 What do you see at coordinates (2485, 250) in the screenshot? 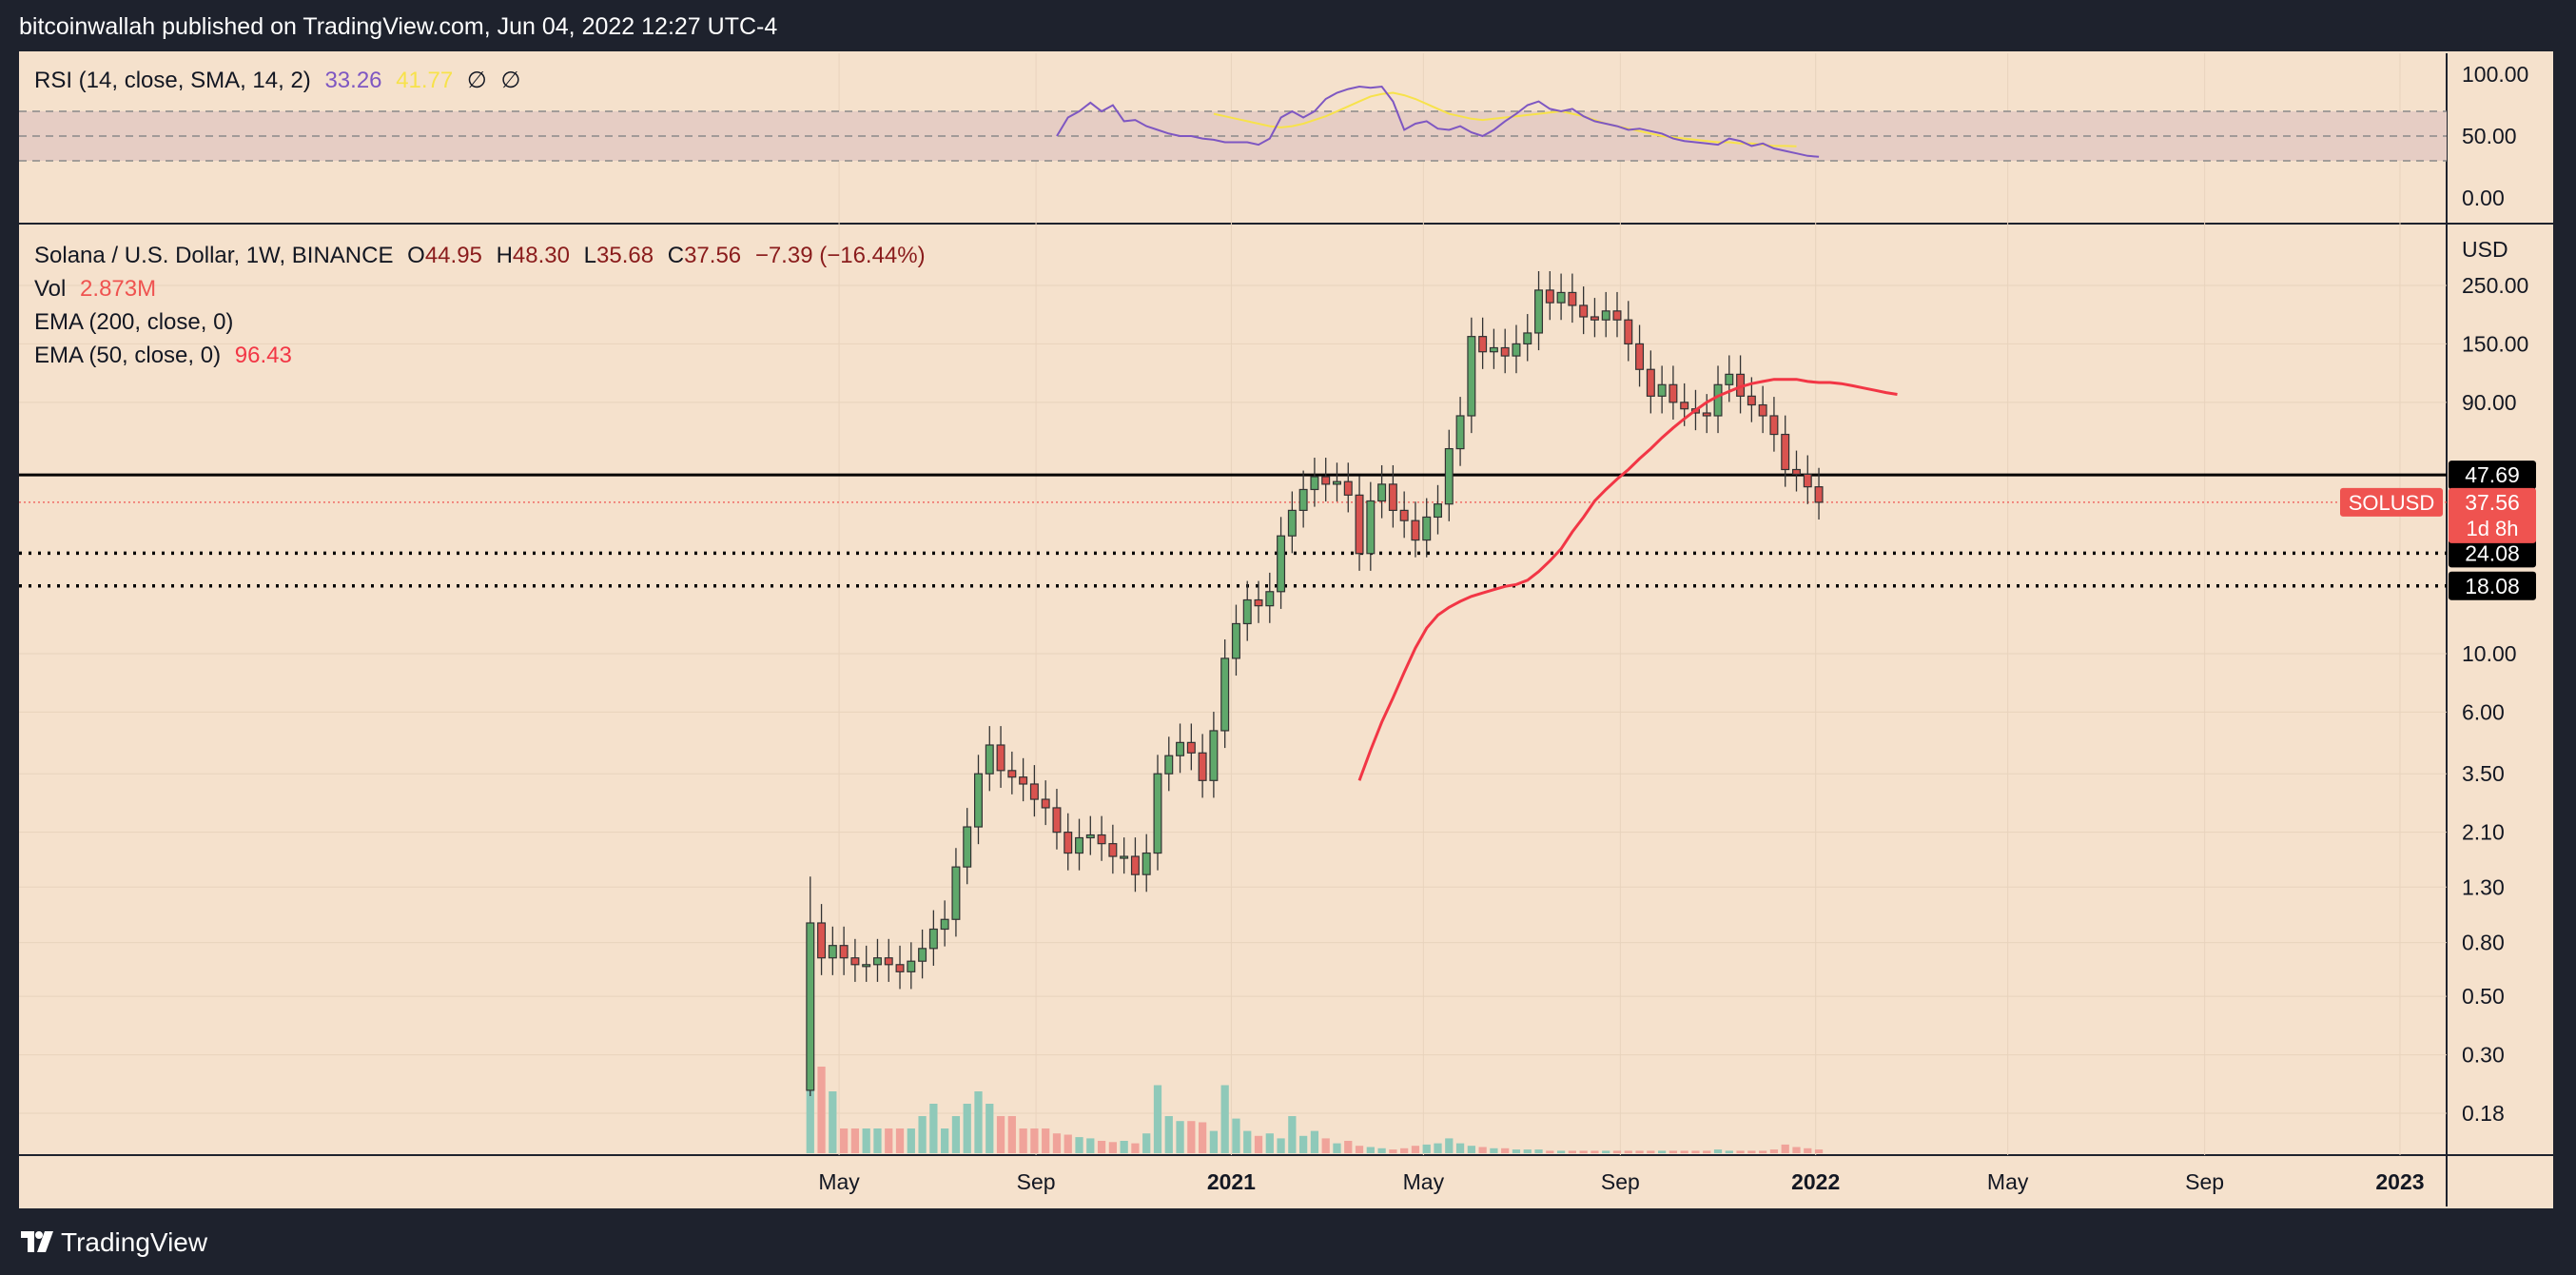
I see `currency-label: USD` at bounding box center [2485, 250].